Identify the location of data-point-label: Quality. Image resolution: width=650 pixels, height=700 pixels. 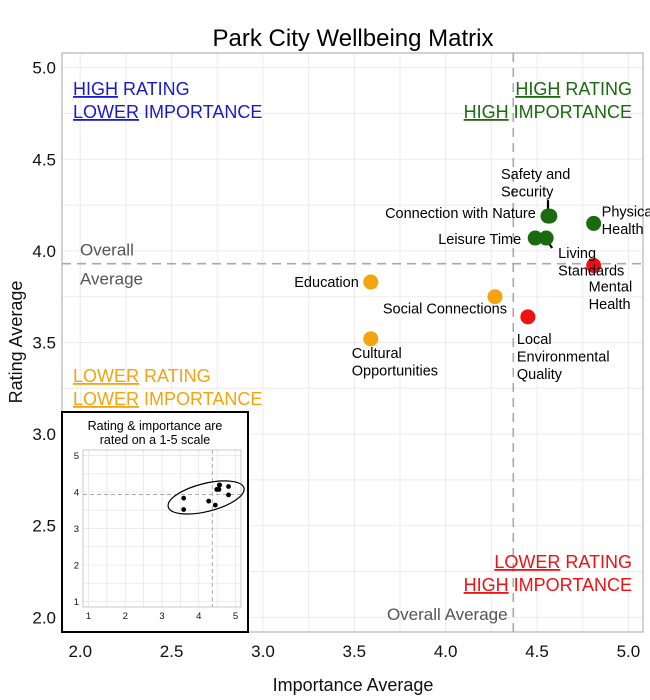
(540, 375).